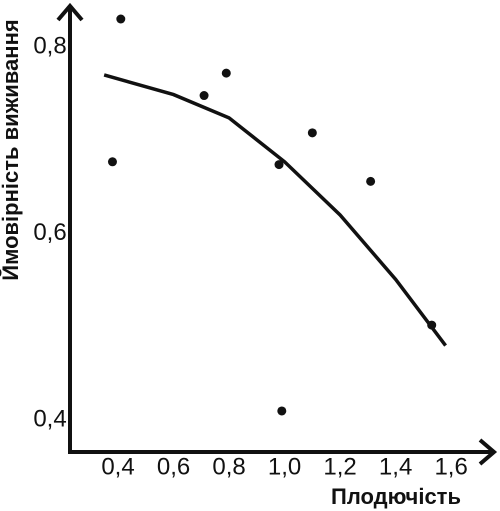  I want to click on x-tick-label: 1,6, so click(450, 466).